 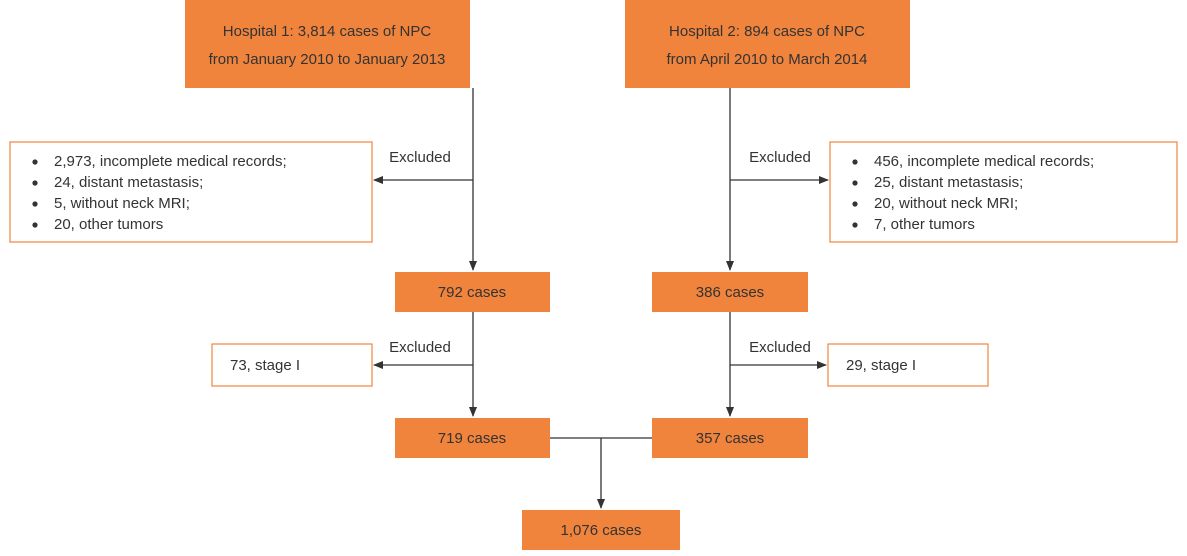 What do you see at coordinates (327, 59) in the screenshot?
I see `box-text: from January 2010 to January 2013` at bounding box center [327, 59].